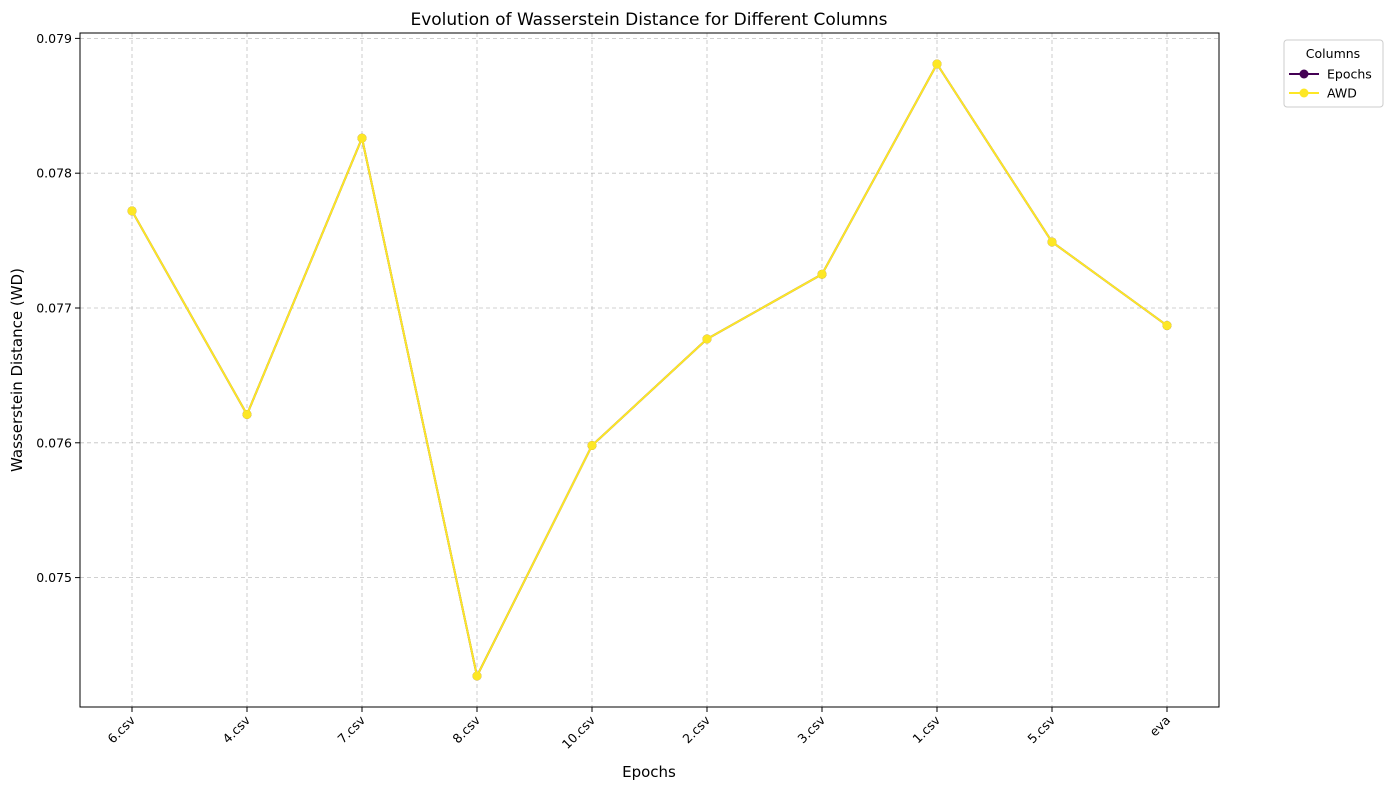  Describe the element at coordinates (1323, 93) in the screenshot. I see `legend-item-awd: AWD` at that location.